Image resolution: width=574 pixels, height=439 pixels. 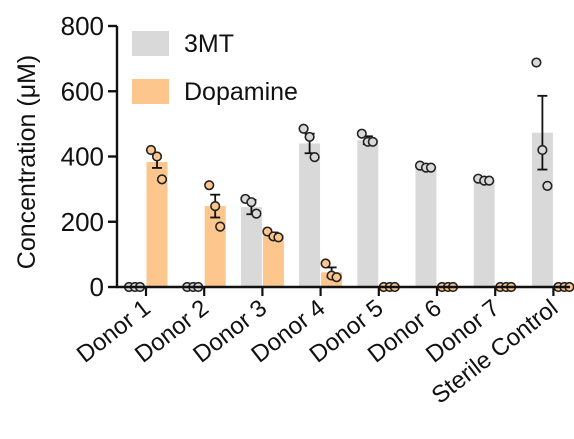 I want to click on legend: 3MT Dopamine, so click(x=215, y=68).